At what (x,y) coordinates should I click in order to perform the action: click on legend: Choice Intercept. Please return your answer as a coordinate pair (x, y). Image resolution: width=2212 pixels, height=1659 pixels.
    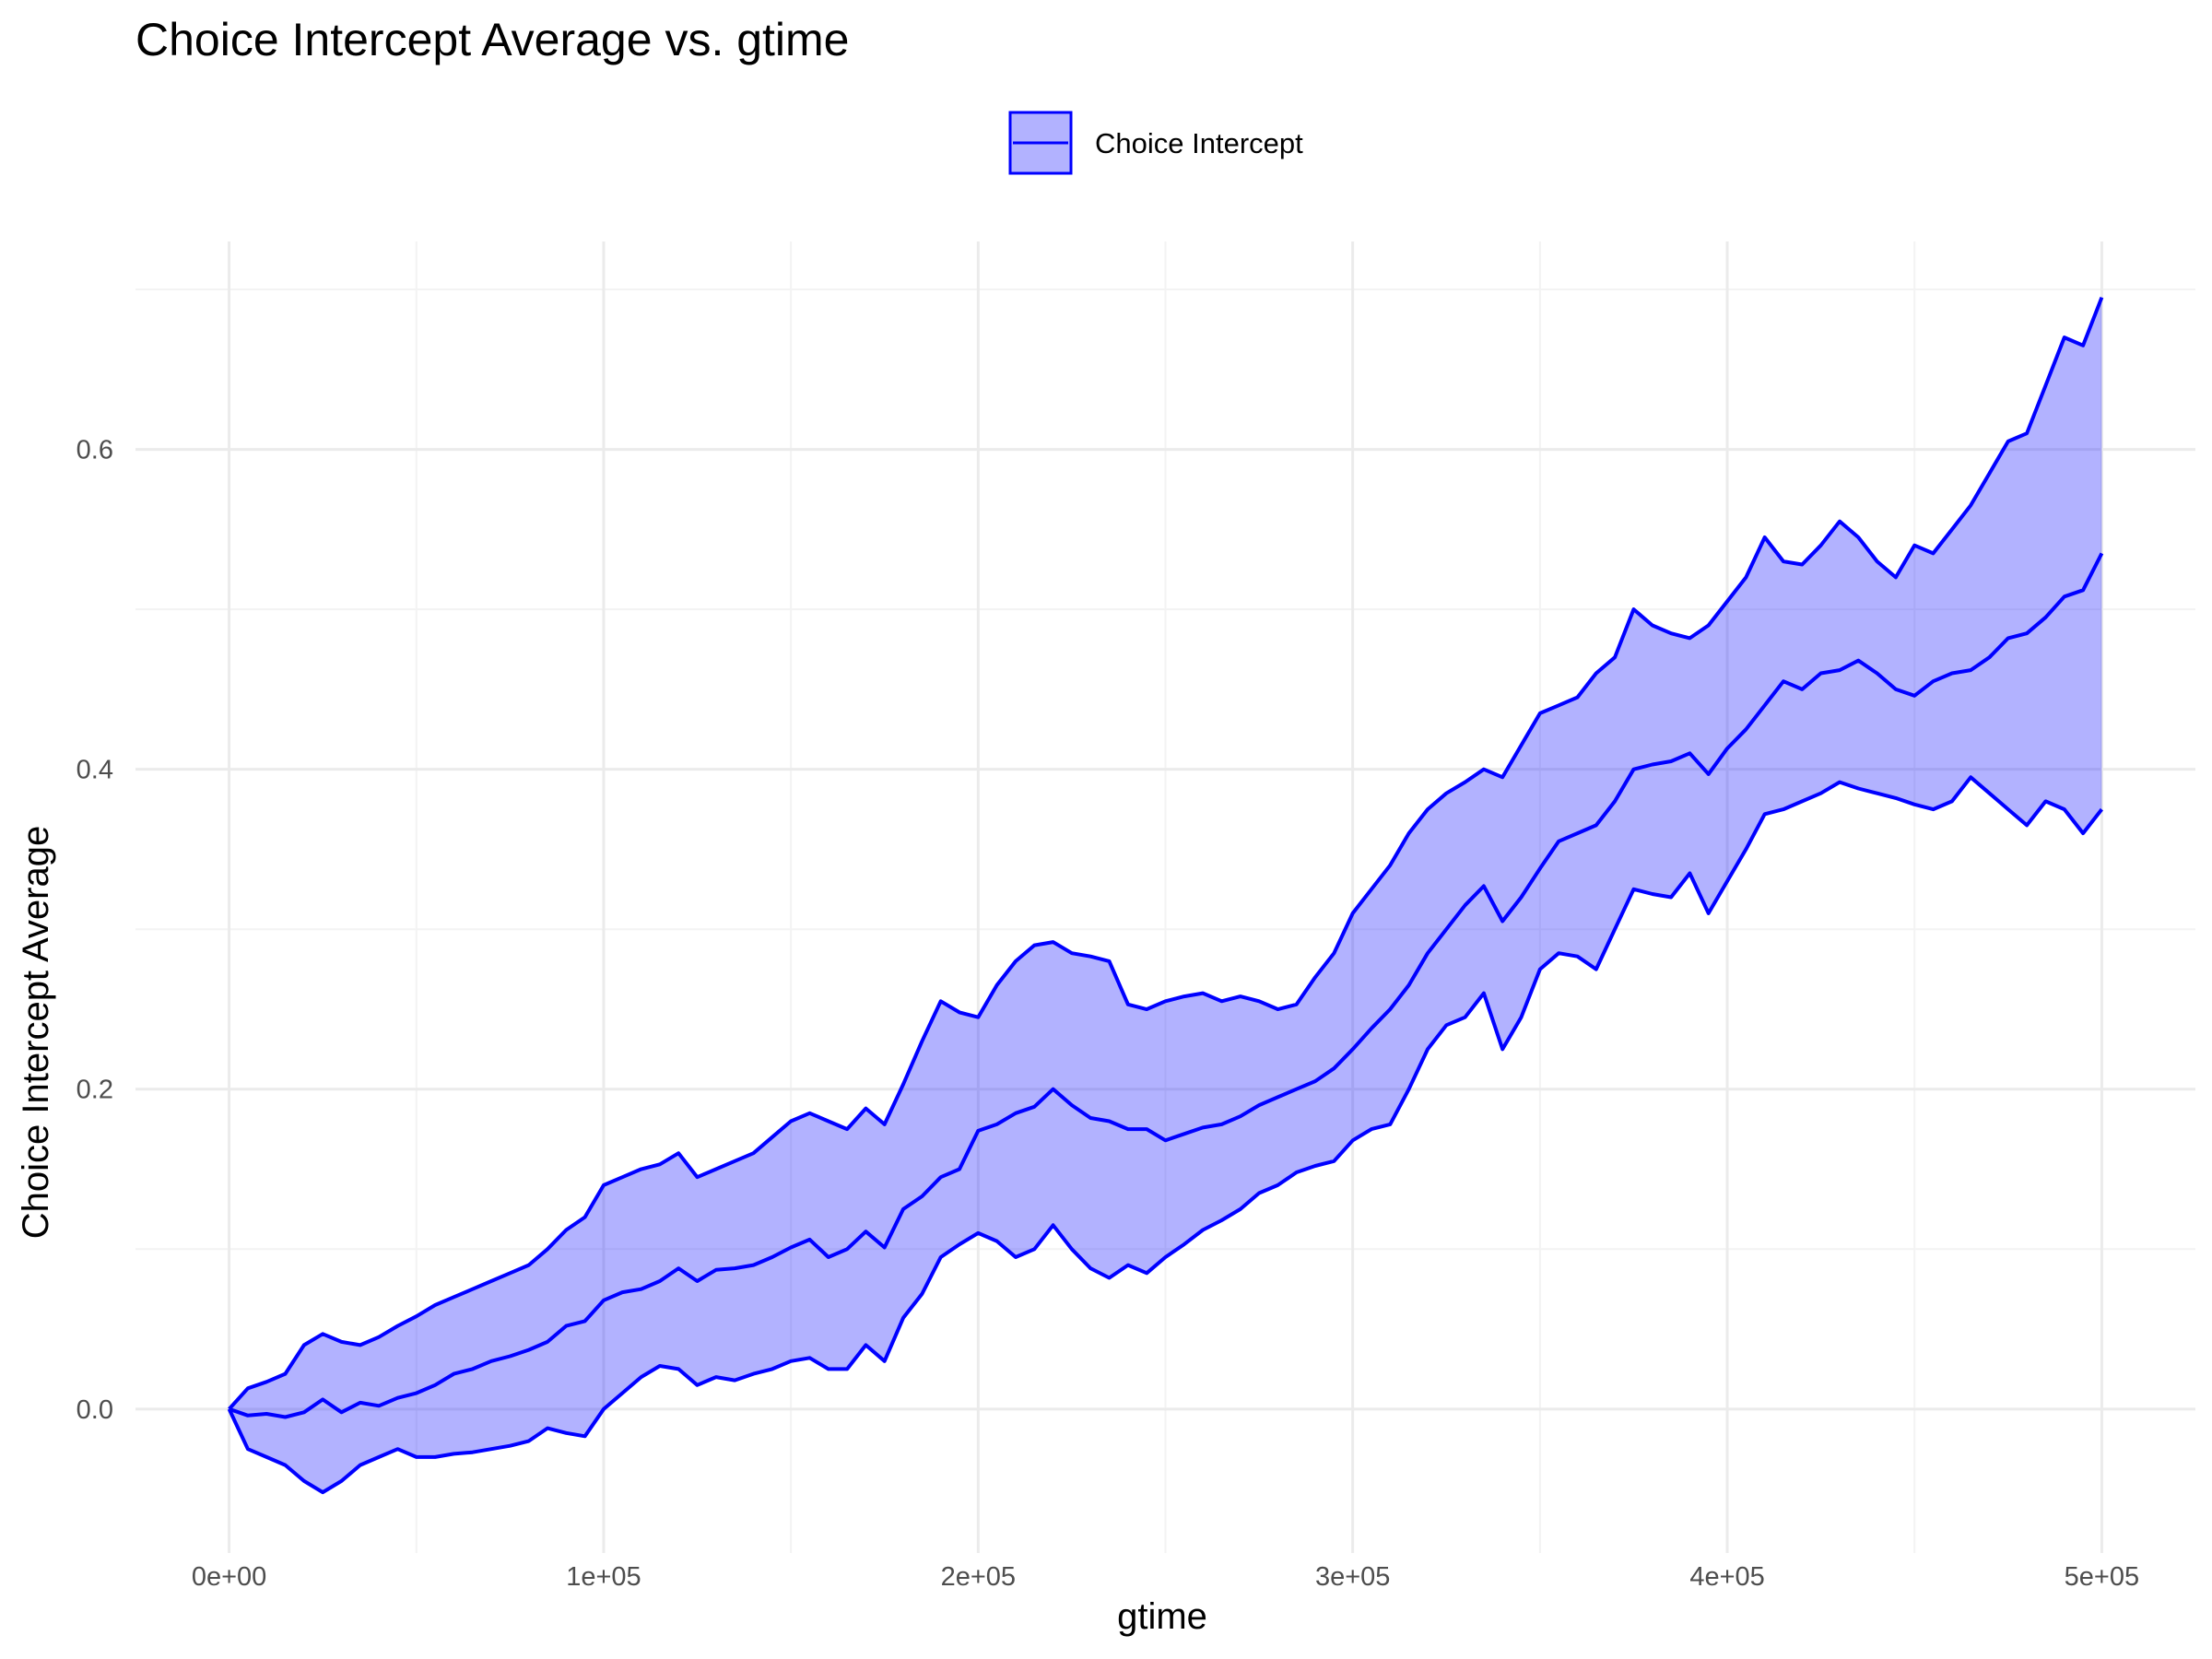
    Looking at the image, I should click on (1155, 143).